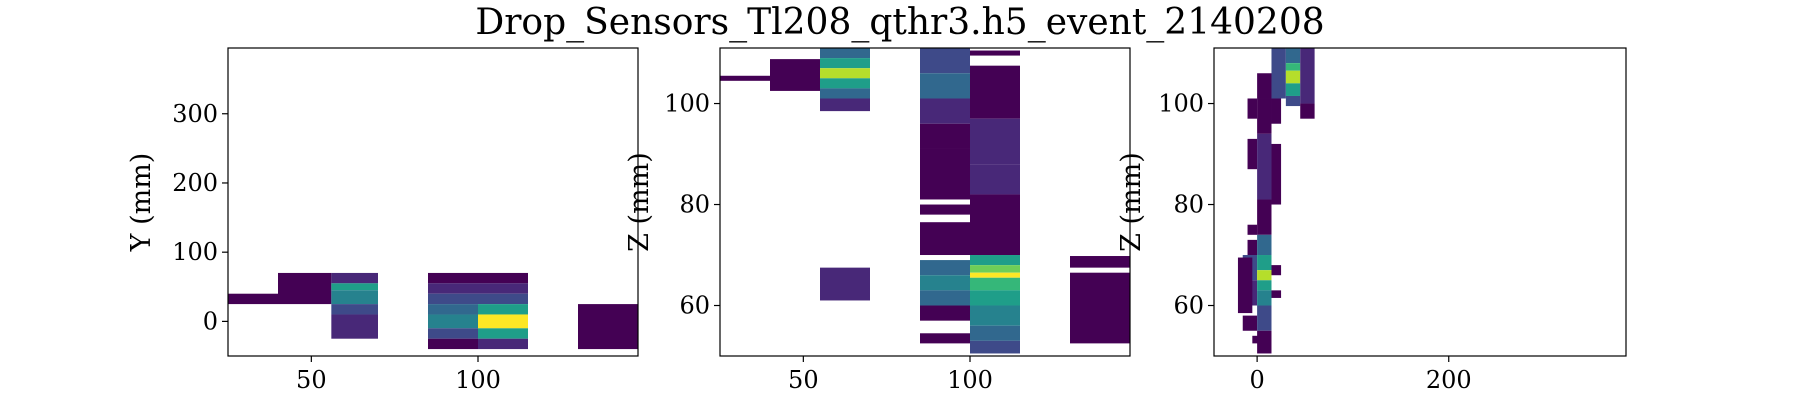 The width and height of the screenshot is (1800, 400). Describe the element at coordinates (803, 380) in the screenshot. I see `x-tick-label: 50` at that location.